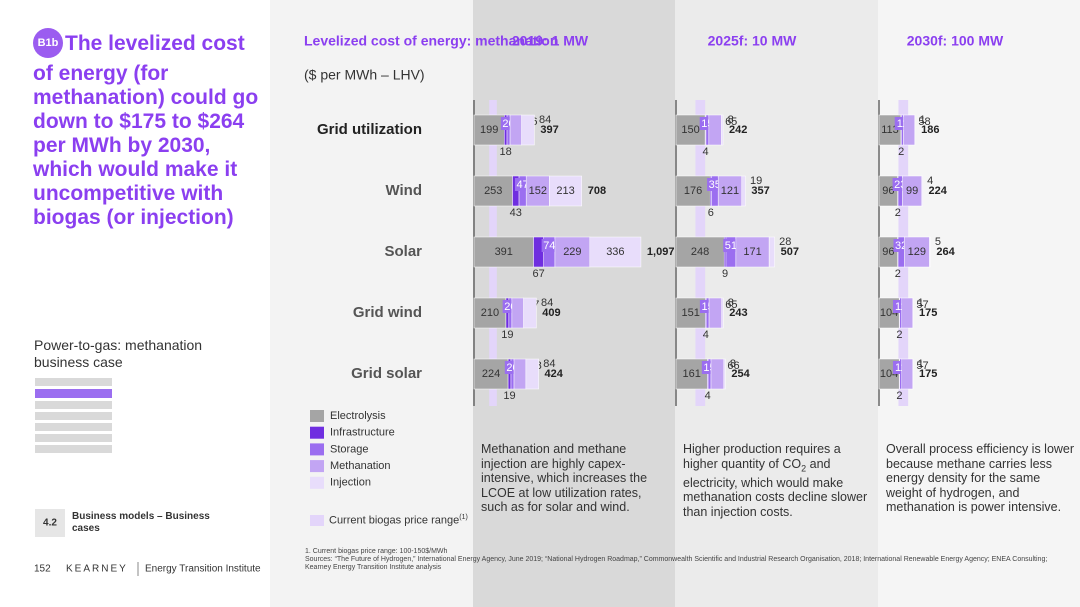 This screenshot has height=607, width=1080. Describe the element at coordinates (804, 468) in the screenshot. I see `comment-text: 2` at that location.